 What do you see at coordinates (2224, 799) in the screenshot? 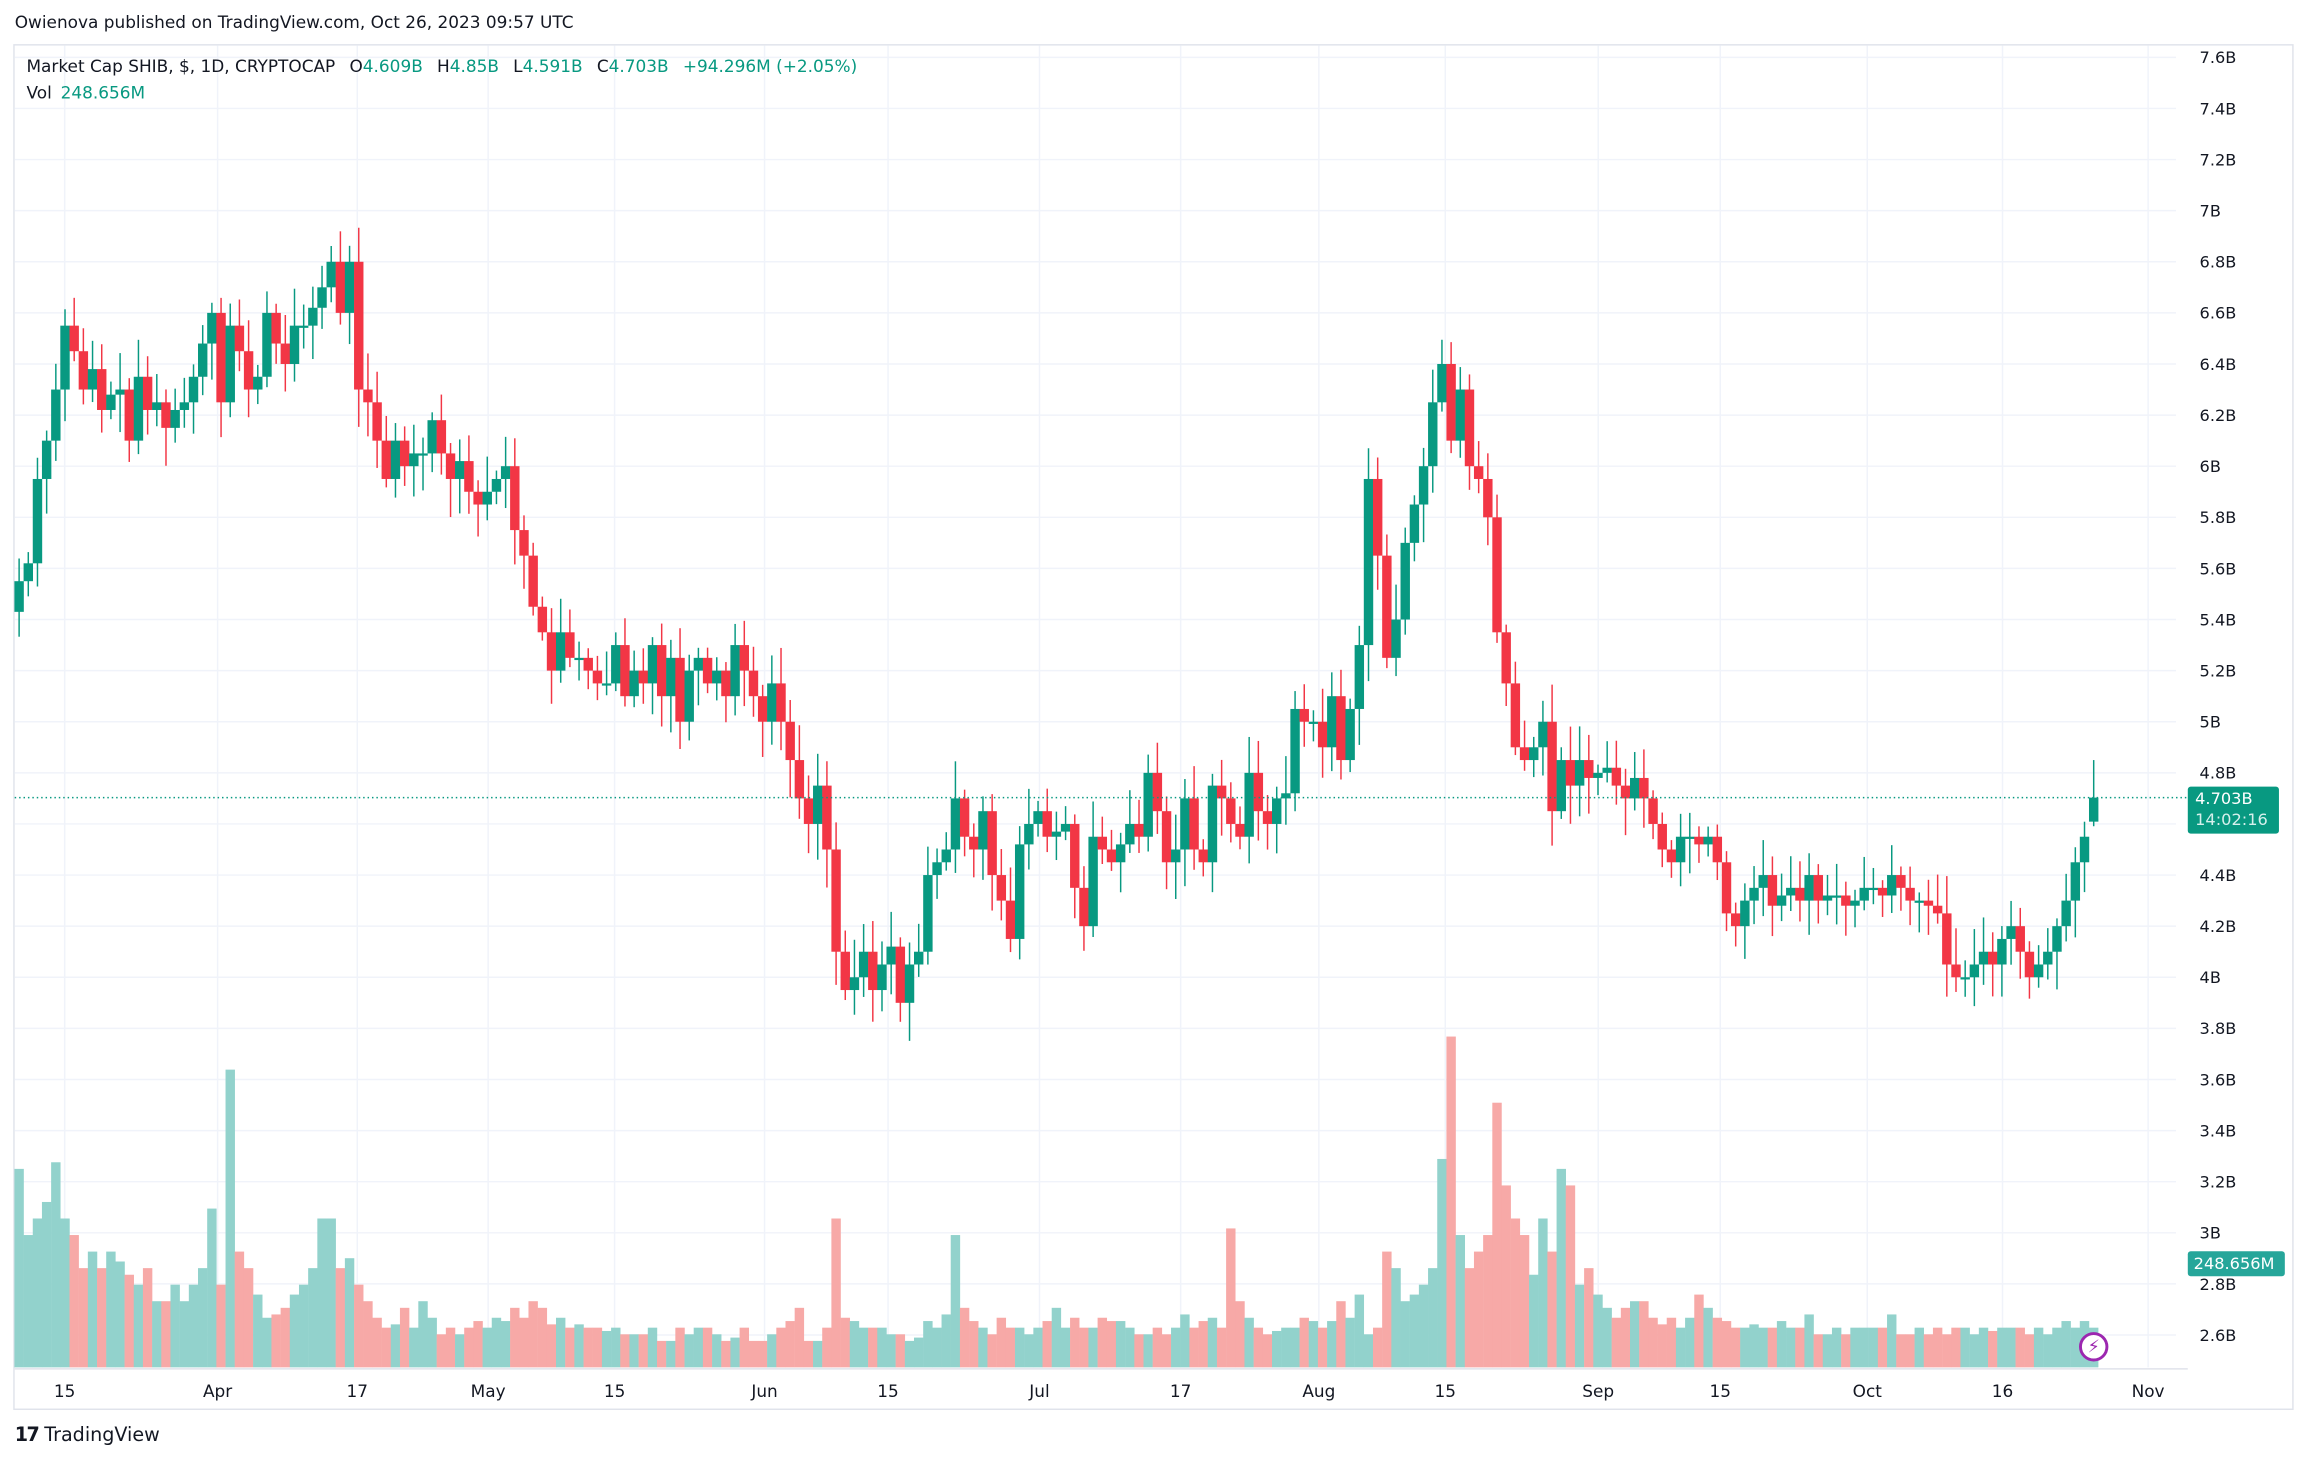
I see `last-price-value: 4.703B` at bounding box center [2224, 799].